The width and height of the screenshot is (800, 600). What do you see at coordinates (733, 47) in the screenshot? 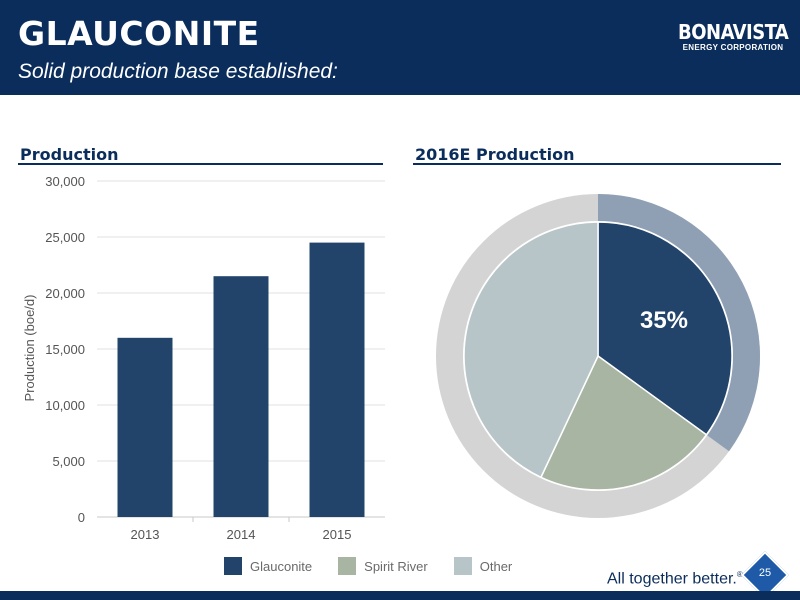
I see `logo-subtitle: ENERGY CORPORATION` at bounding box center [733, 47].